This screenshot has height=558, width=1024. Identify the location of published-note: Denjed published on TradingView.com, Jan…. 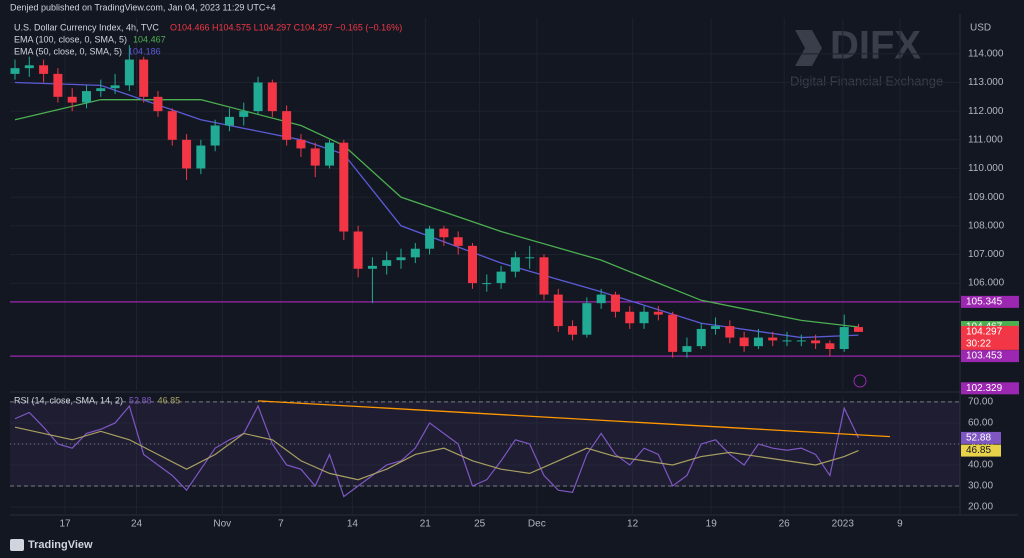
(143, 7).